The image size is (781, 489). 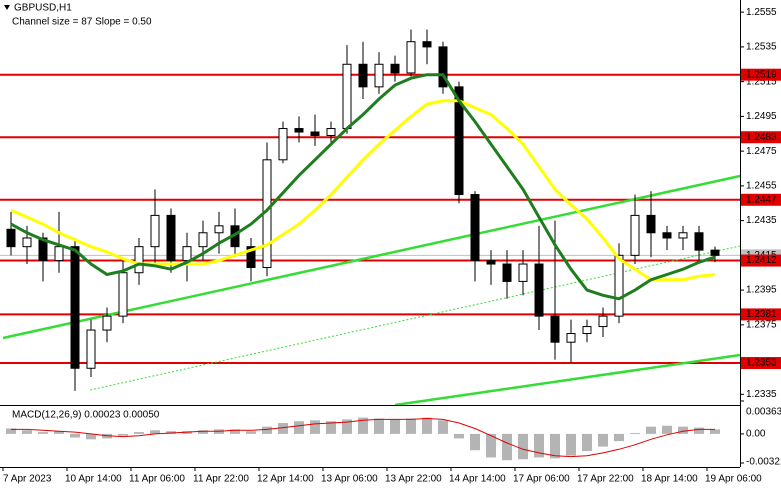 I want to click on x-tick-label: 7 Apr 2023, so click(x=27, y=479).